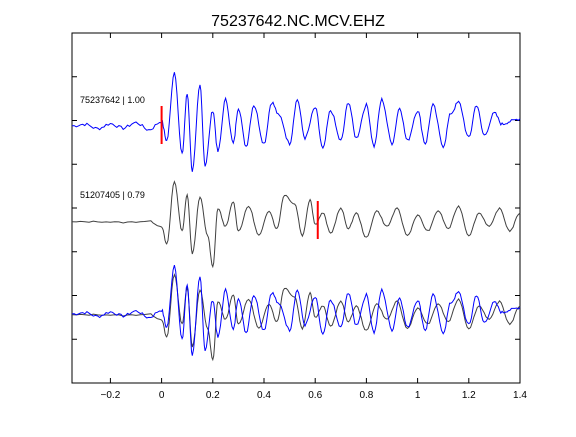 The image size is (576, 437). What do you see at coordinates (520, 395) in the screenshot?
I see `x-tick-label: 1.4` at bounding box center [520, 395].